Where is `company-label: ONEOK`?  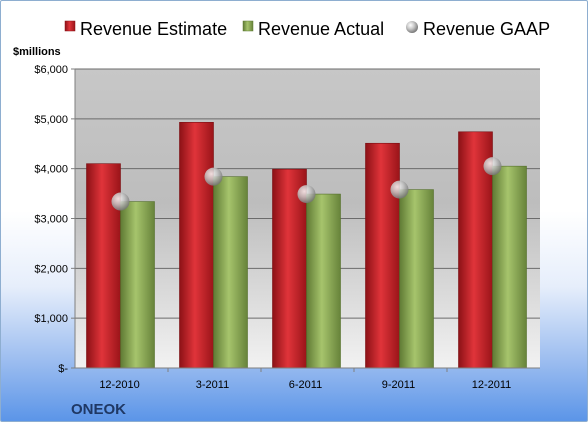
company-label: ONEOK is located at coordinates (98, 409).